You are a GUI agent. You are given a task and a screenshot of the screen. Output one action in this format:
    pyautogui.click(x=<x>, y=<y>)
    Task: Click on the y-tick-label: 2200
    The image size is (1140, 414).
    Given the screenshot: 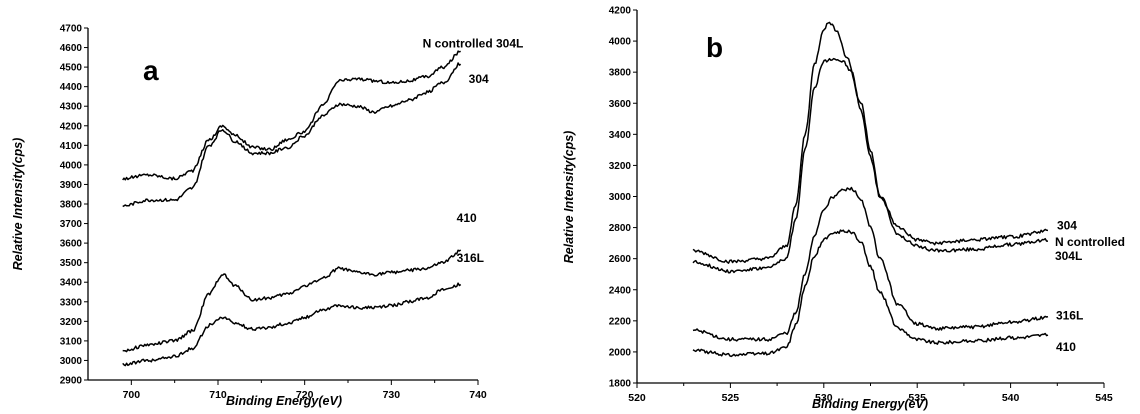 What is the action you would take?
    pyautogui.click(x=620, y=321)
    